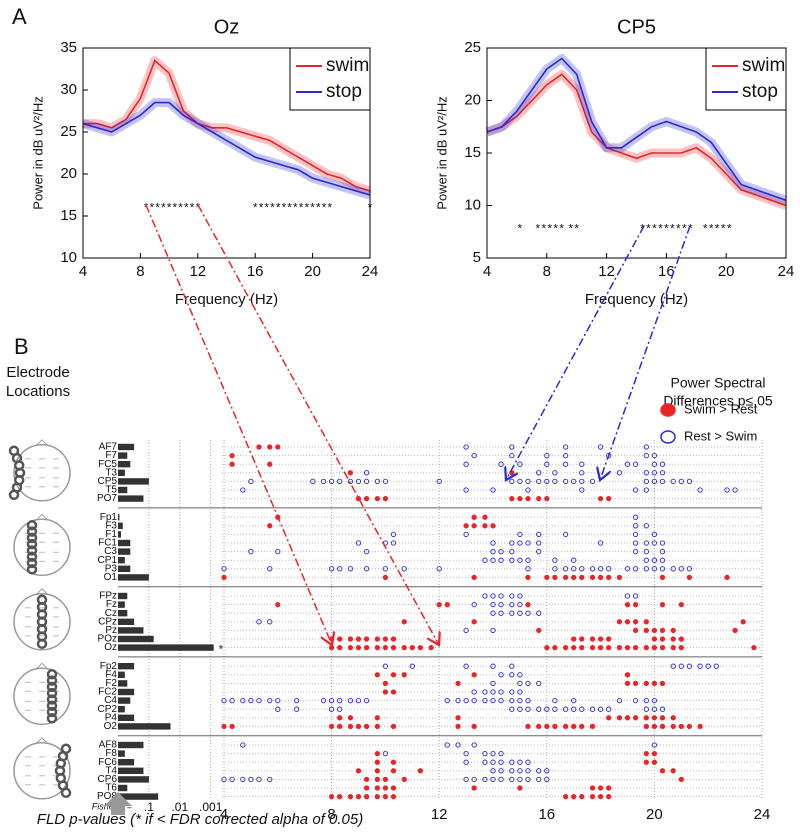 Image resolution: width=800 pixels, height=833 pixels. I want to click on y-tick-label: 25, so click(68, 131).